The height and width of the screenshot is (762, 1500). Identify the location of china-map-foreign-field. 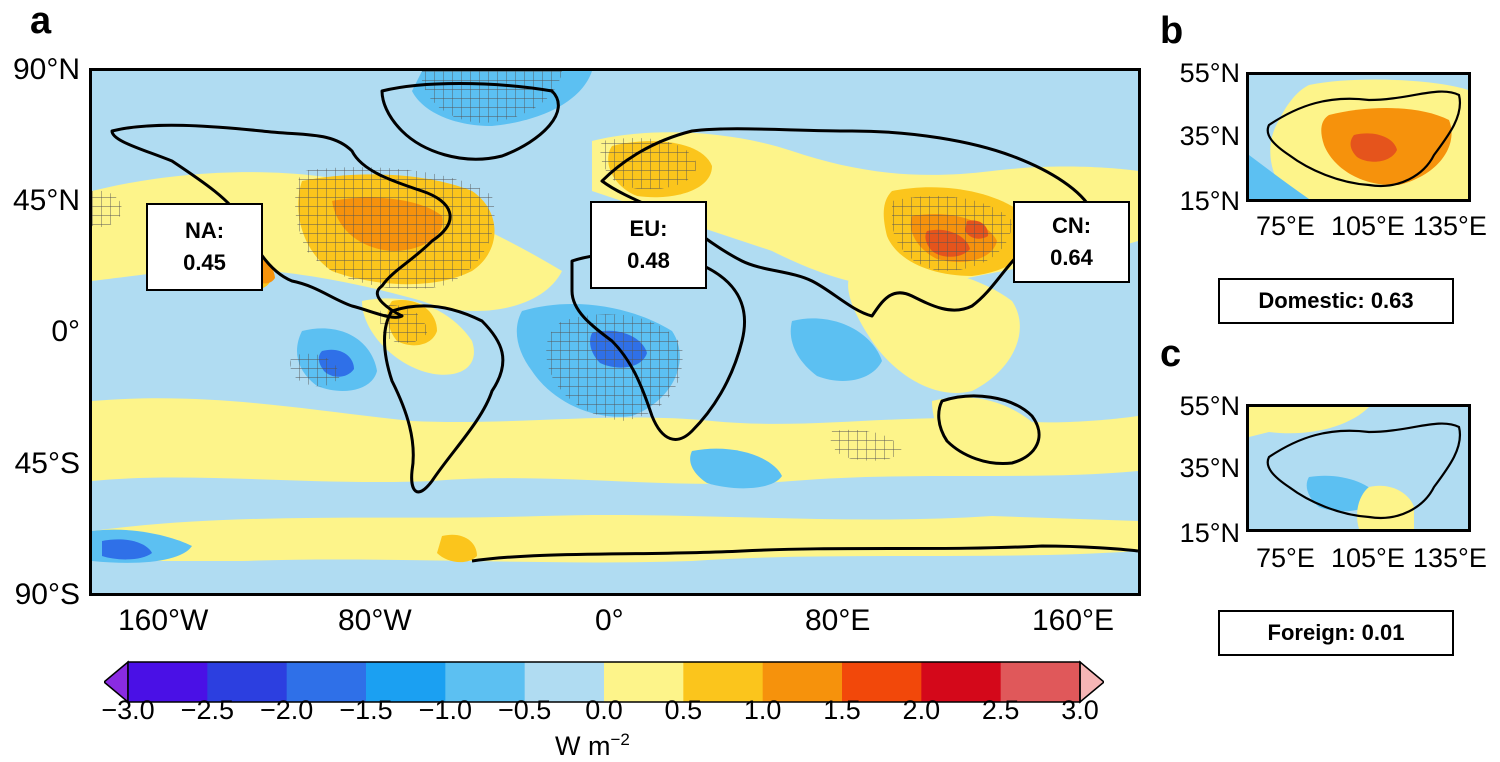
(1358, 468).